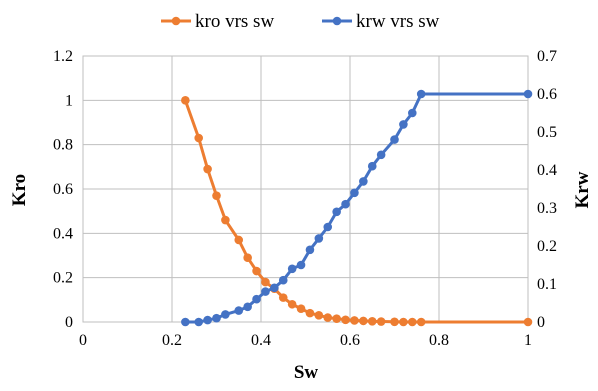  What do you see at coordinates (439, 340) in the screenshot?
I see `x-tick-label: 0.8` at bounding box center [439, 340].